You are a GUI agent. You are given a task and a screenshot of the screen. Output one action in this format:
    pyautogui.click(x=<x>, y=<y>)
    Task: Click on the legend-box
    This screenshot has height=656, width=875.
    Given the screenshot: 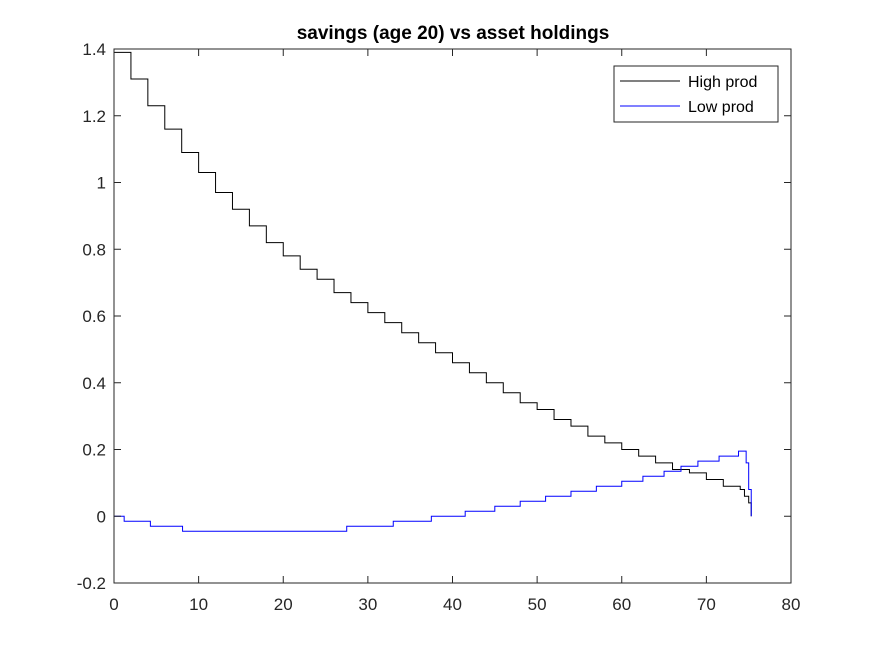 What is the action you would take?
    pyautogui.click(x=696, y=94)
    